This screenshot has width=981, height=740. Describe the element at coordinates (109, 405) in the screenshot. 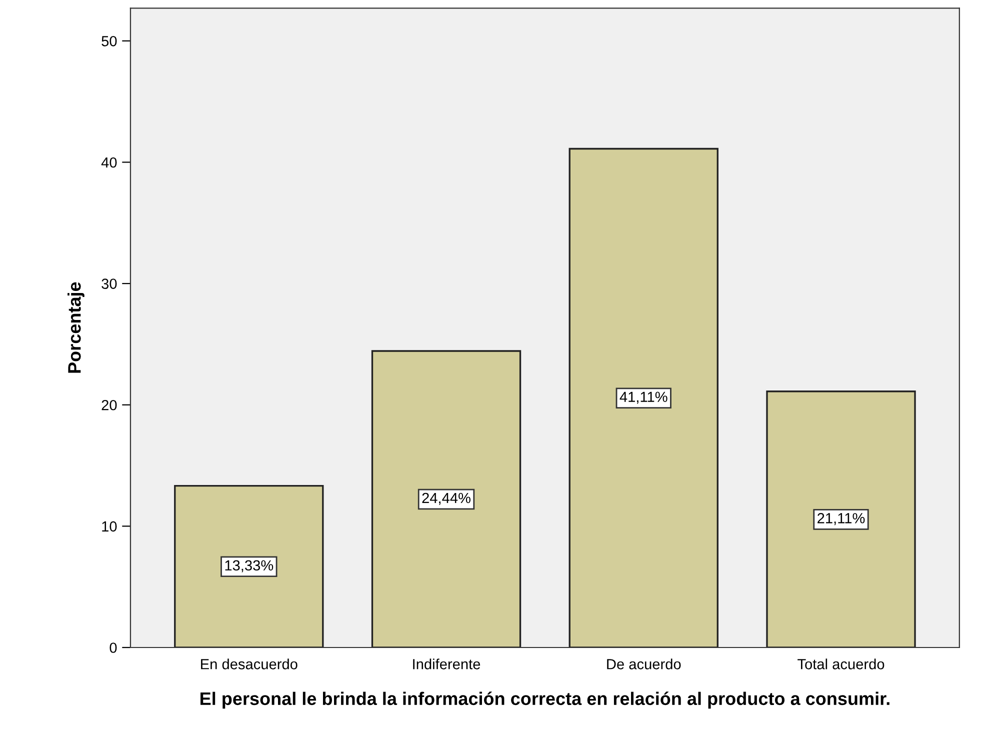

I see `y-tick-label: 20` at that location.